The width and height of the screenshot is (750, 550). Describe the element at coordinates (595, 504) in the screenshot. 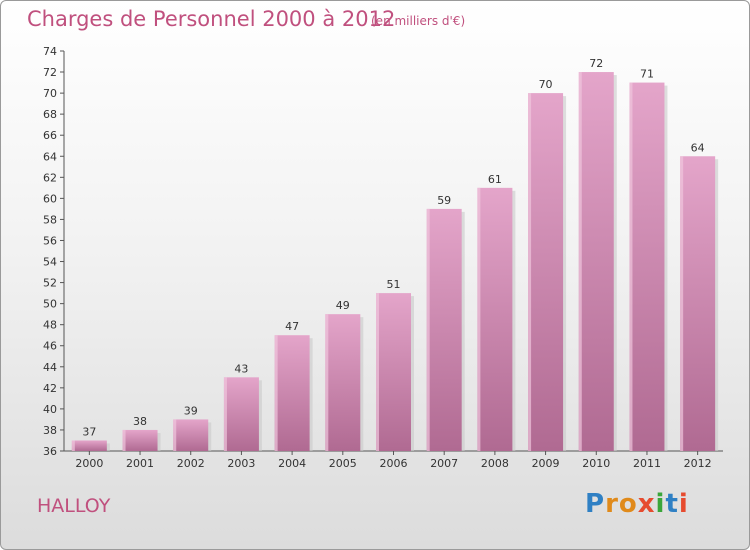

I see `logo-letter: P` at that location.